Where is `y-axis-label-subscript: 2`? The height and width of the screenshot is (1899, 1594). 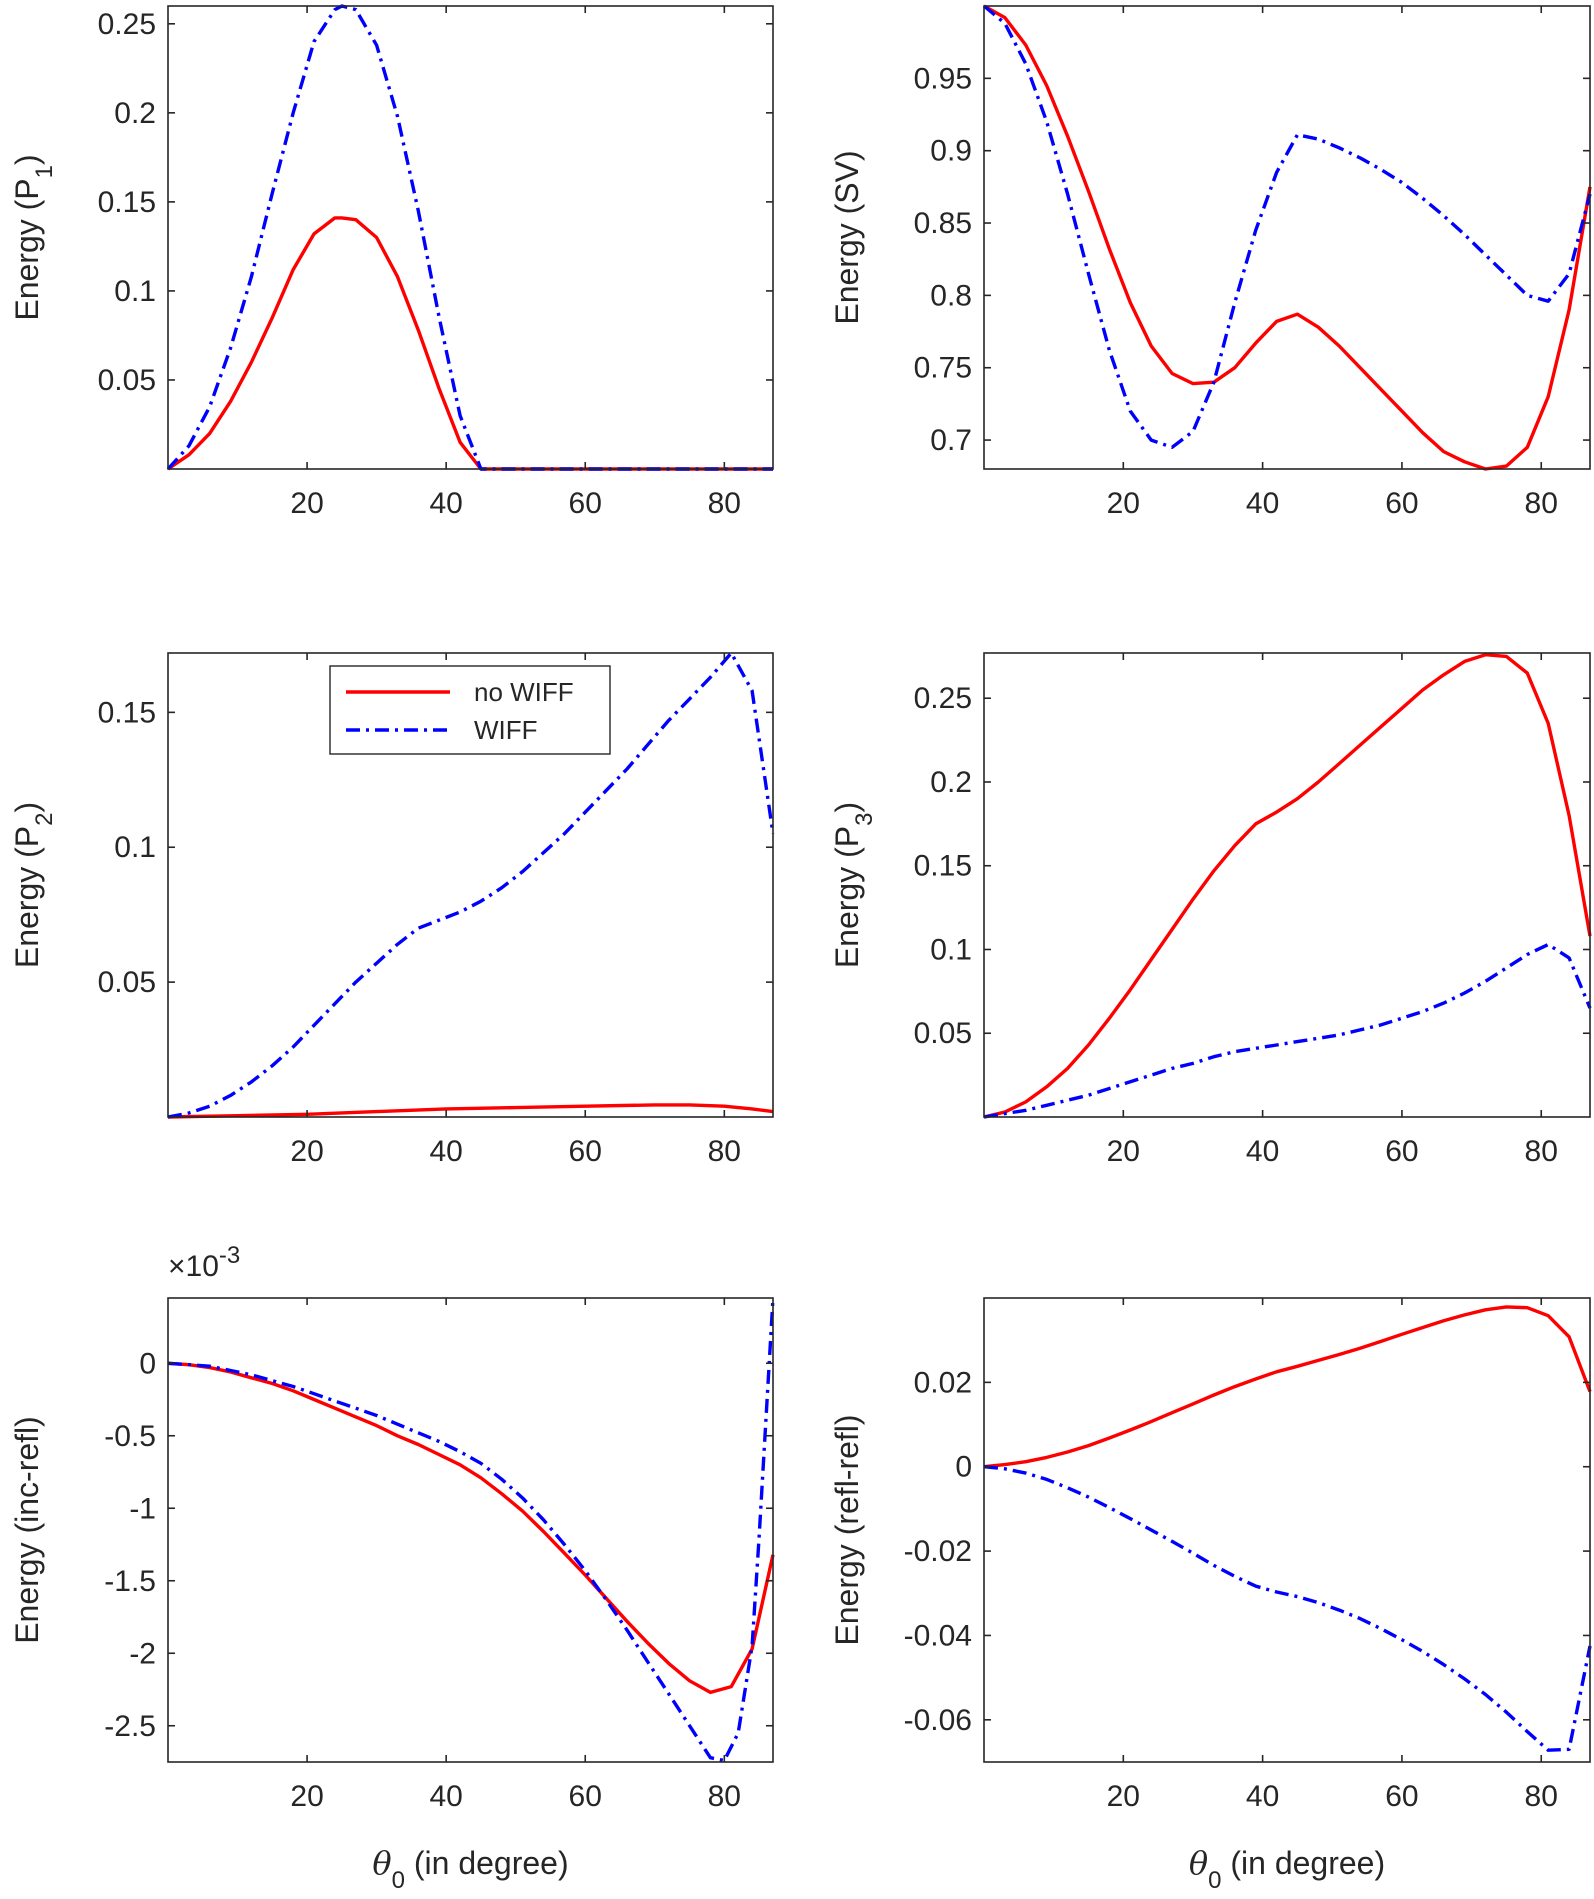
y-axis-label-subscript: 2 is located at coordinates (44, 819).